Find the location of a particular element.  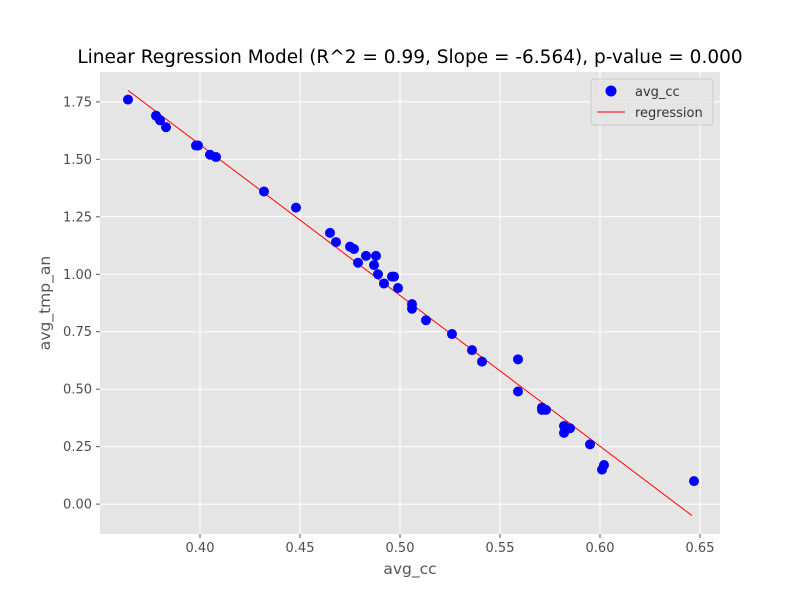

x-tick-label: 0.40 is located at coordinates (200, 548).